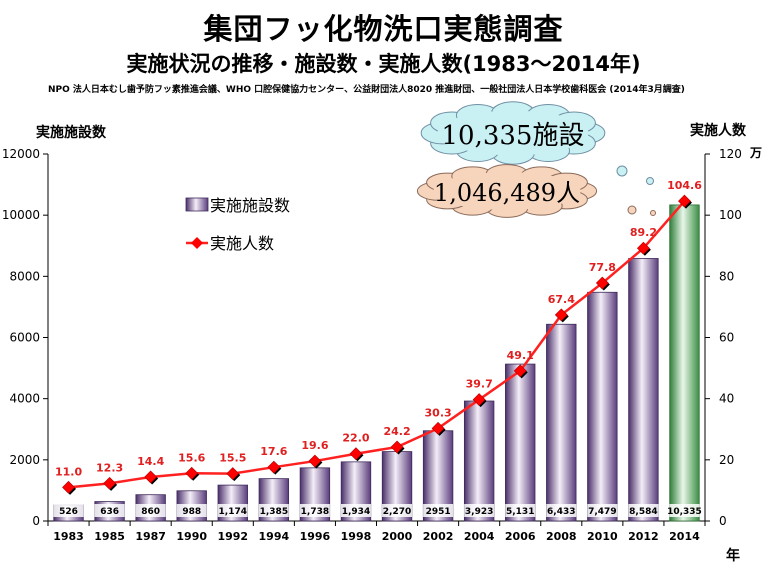 The image size is (767, 575). I want to click on bar-label: 988, so click(191, 512).